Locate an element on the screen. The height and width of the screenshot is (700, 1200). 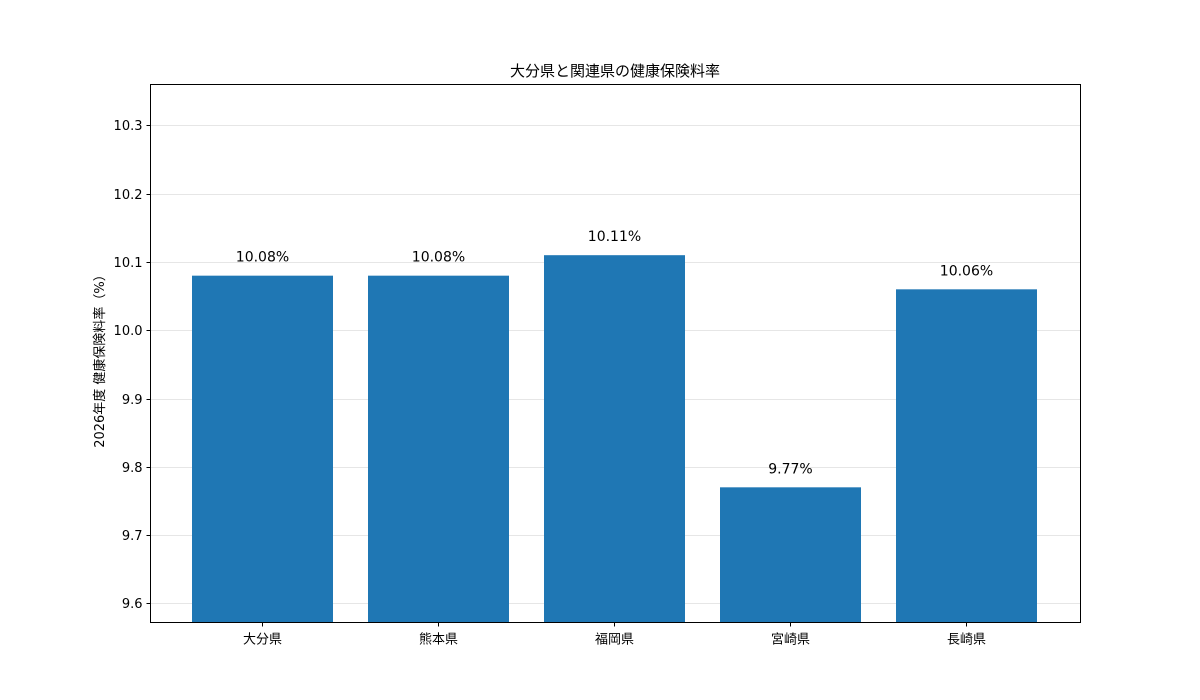
x-tick-label: 宮崎県 is located at coordinates (790, 640).